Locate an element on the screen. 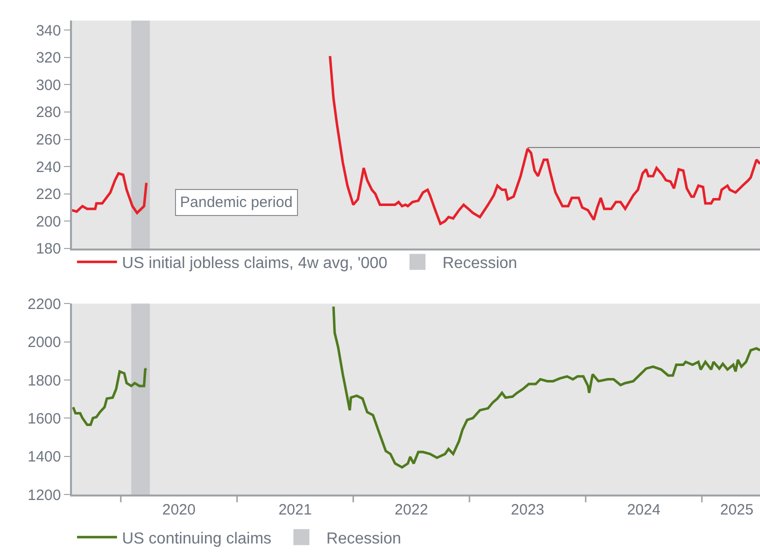 Image resolution: width=760 pixels, height=555 pixels. y-tick-label: 220 is located at coordinates (48, 195).